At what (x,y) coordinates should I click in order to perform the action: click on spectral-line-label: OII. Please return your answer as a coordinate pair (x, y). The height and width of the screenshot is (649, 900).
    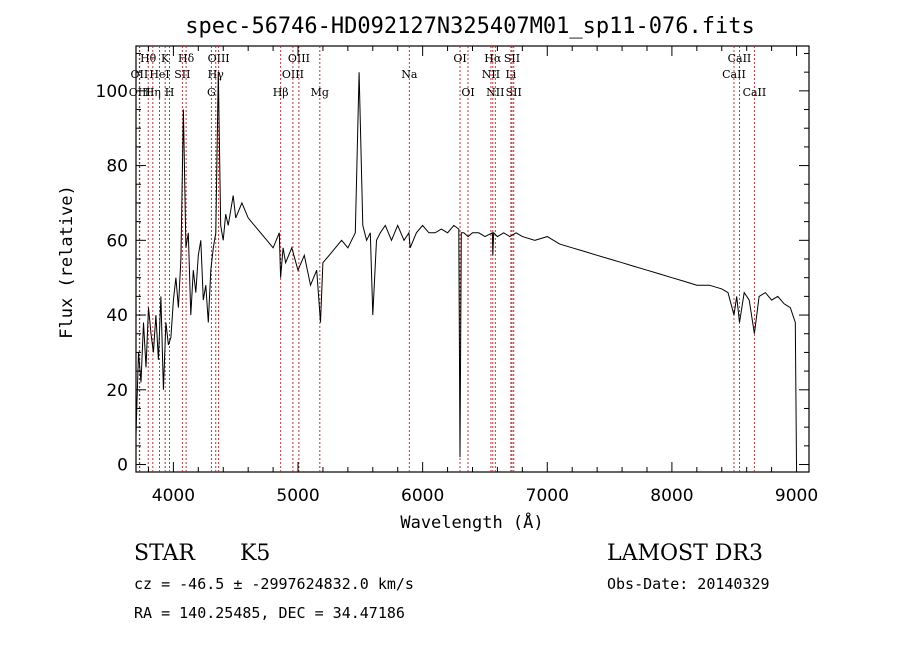
    Looking at the image, I should click on (140, 74).